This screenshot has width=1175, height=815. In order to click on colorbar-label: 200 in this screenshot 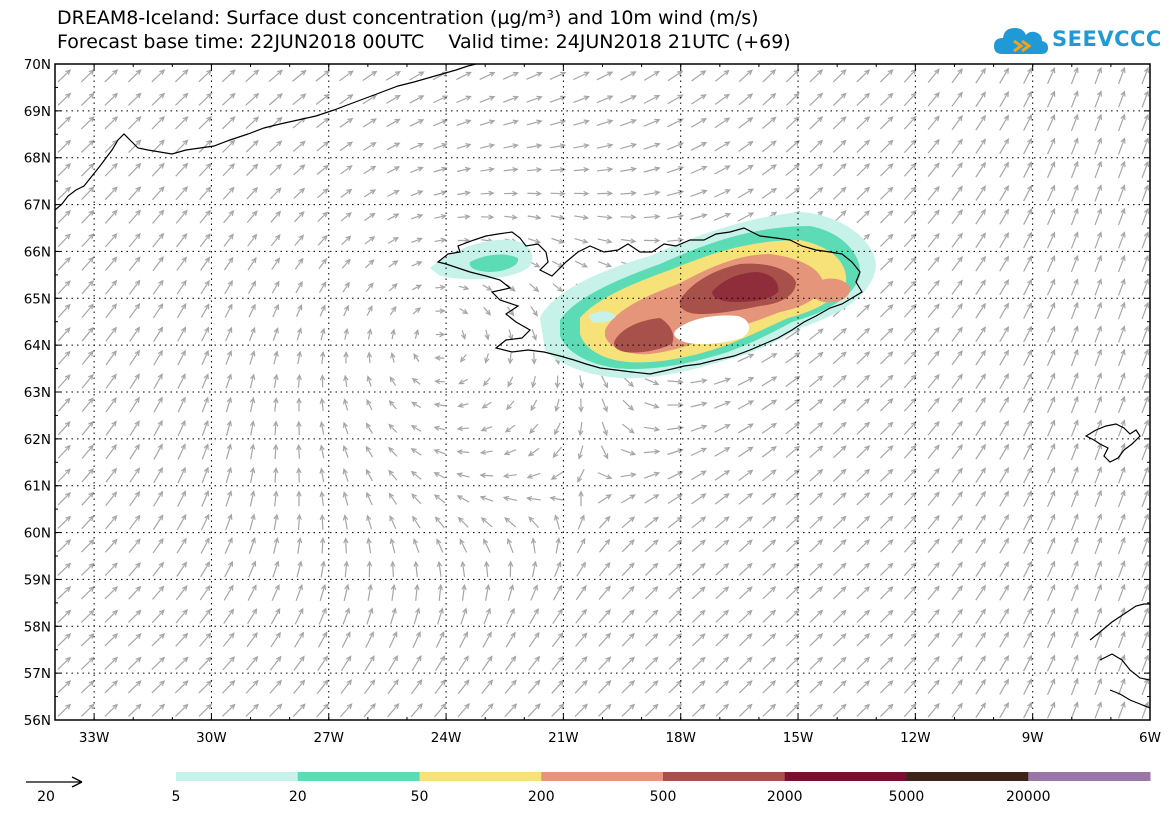, I will do `click(541, 797)`.